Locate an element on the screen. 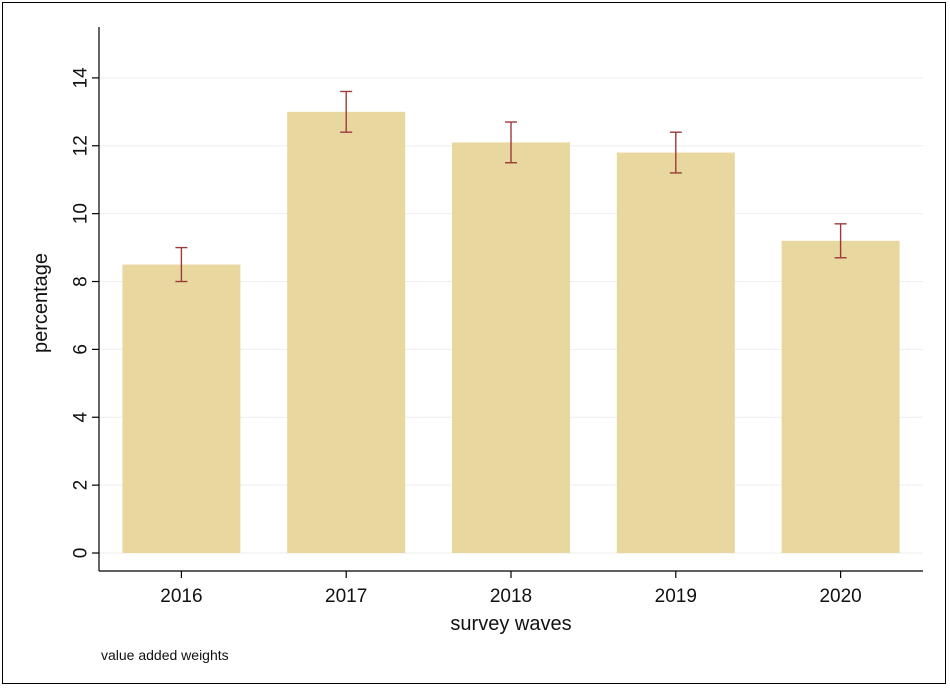 The width and height of the screenshot is (950, 688). y-tick-label: 10 is located at coordinates (81, 213).